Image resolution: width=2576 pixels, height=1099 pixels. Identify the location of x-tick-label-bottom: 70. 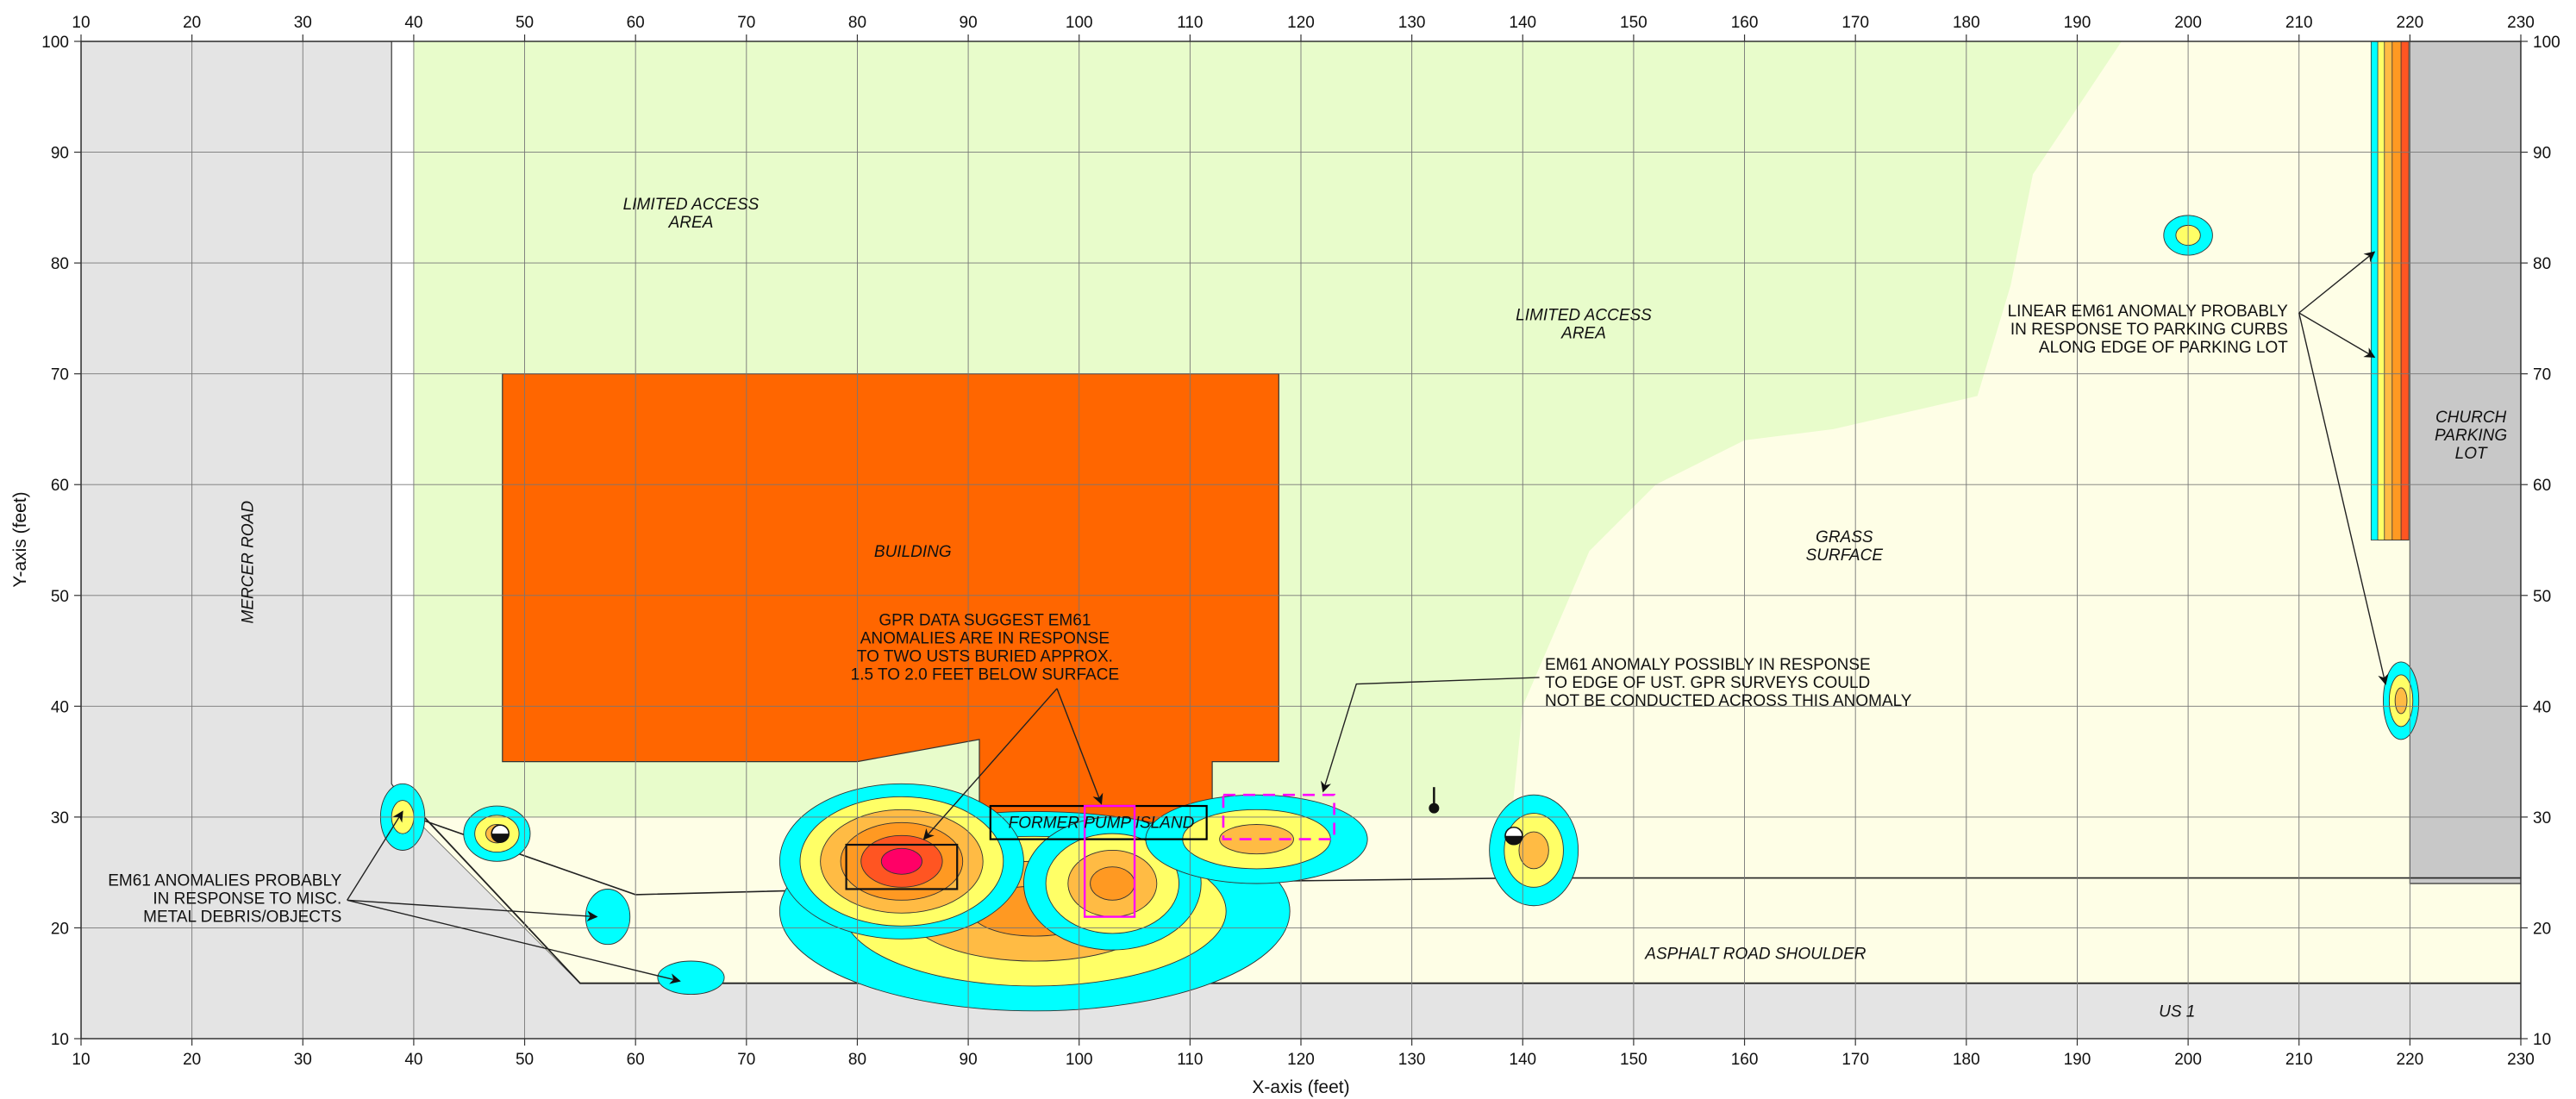
(746, 1060).